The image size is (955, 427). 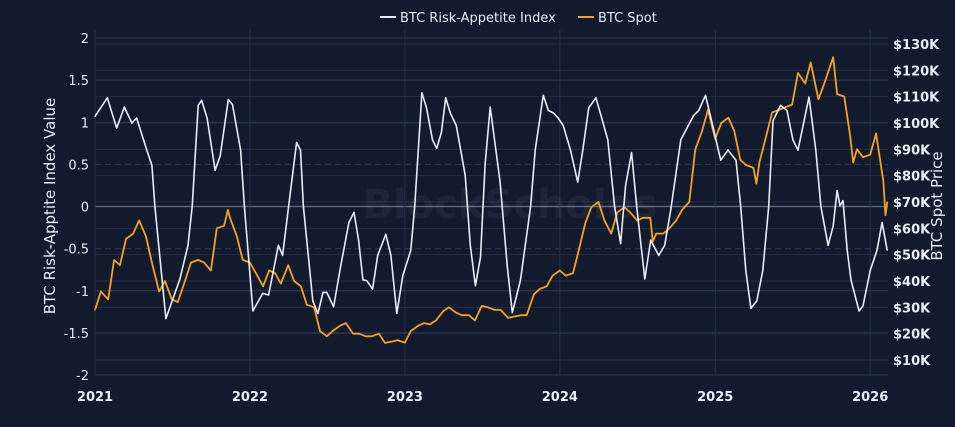 I want to click on y-left-tick-label: 2, so click(x=85, y=39).